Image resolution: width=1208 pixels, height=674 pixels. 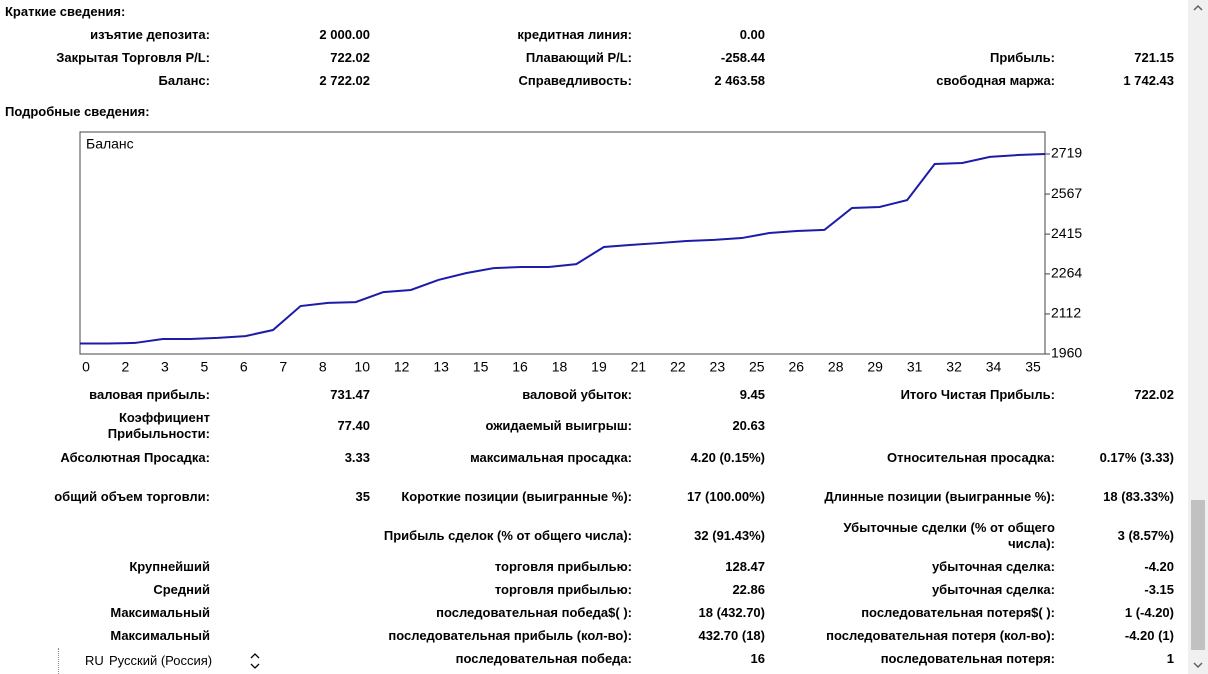 I want to click on stat-value: 2 722.02, so click(x=344, y=80).